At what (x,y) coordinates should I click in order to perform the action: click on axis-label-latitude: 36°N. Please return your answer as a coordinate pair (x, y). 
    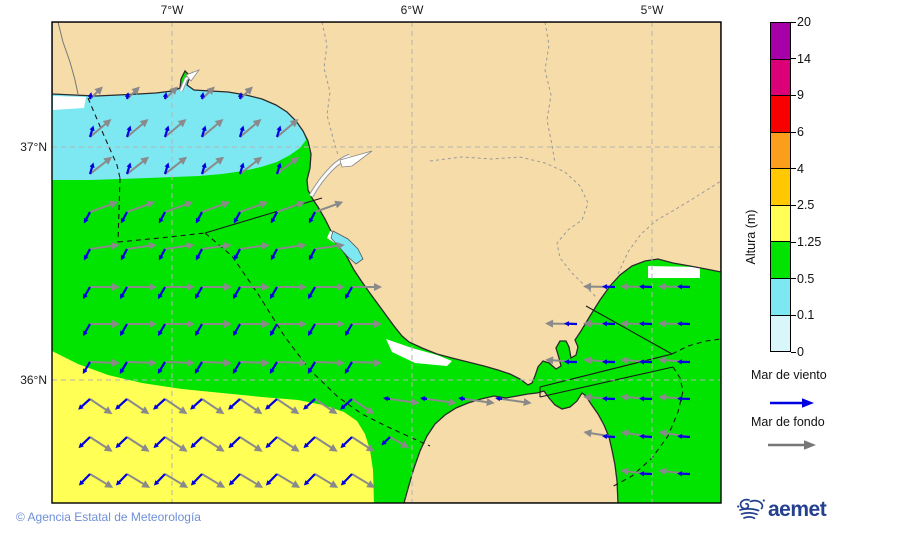
    Looking at the image, I should click on (33, 380).